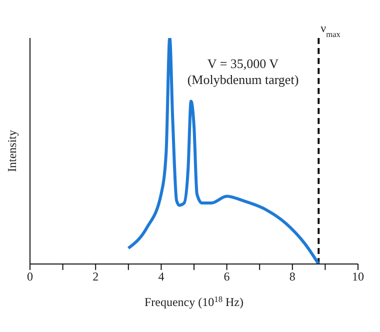 This screenshot has width=380, height=332. I want to click on x-tick-label: 4, so click(161, 277).